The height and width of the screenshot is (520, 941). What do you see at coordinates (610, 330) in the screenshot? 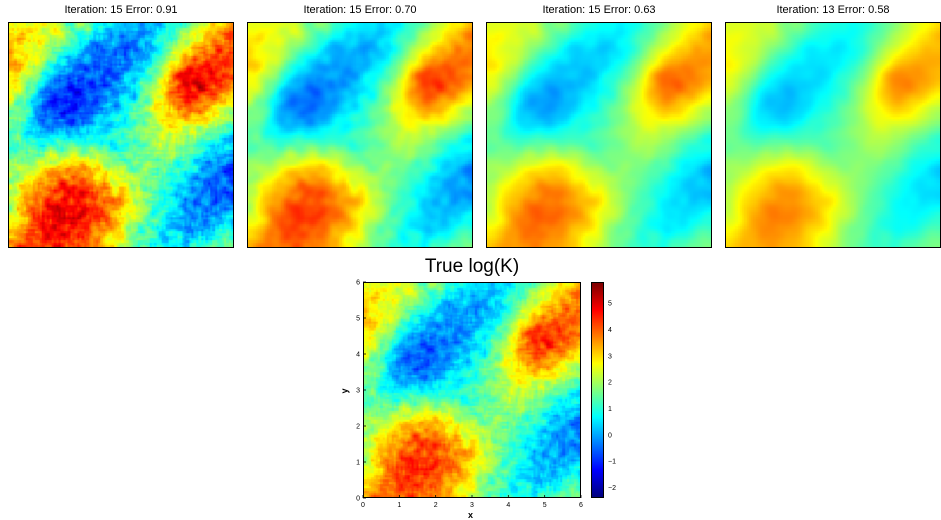
I see `colorbar-tick-label-6: 4` at bounding box center [610, 330].